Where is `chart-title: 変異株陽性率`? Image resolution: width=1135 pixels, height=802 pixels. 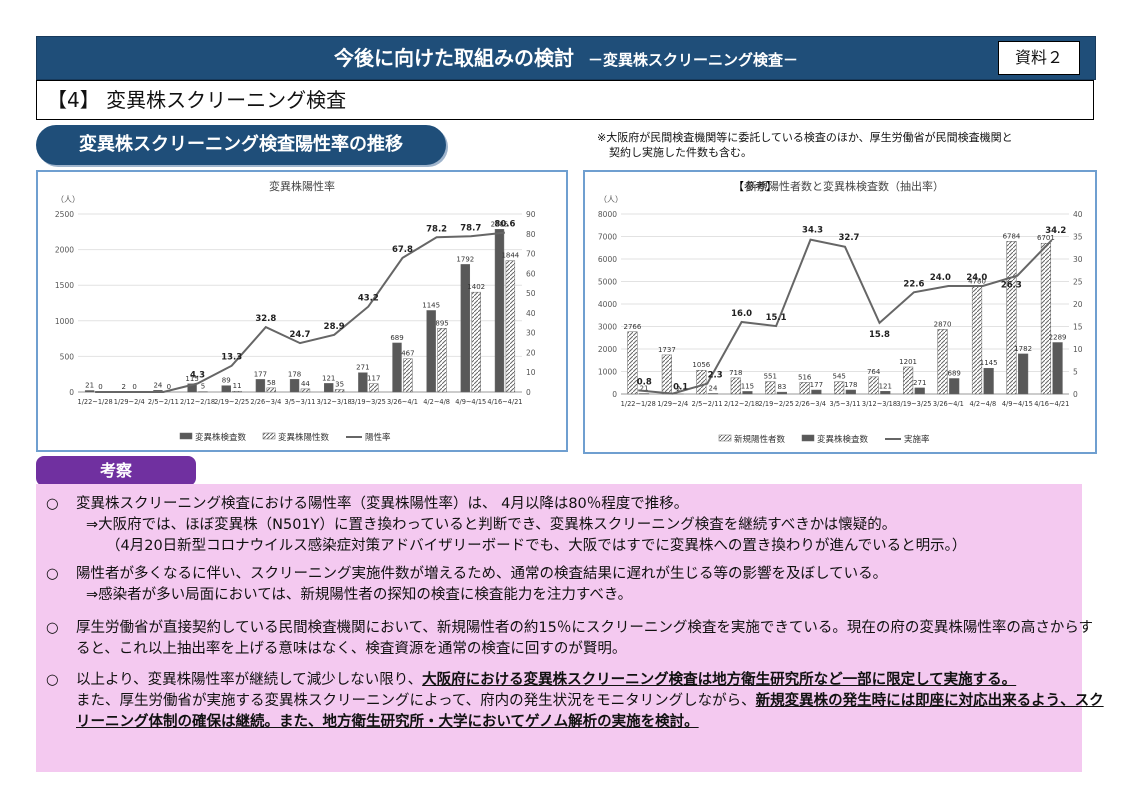 chart-title: 変異株陽性率 is located at coordinates (302, 186).